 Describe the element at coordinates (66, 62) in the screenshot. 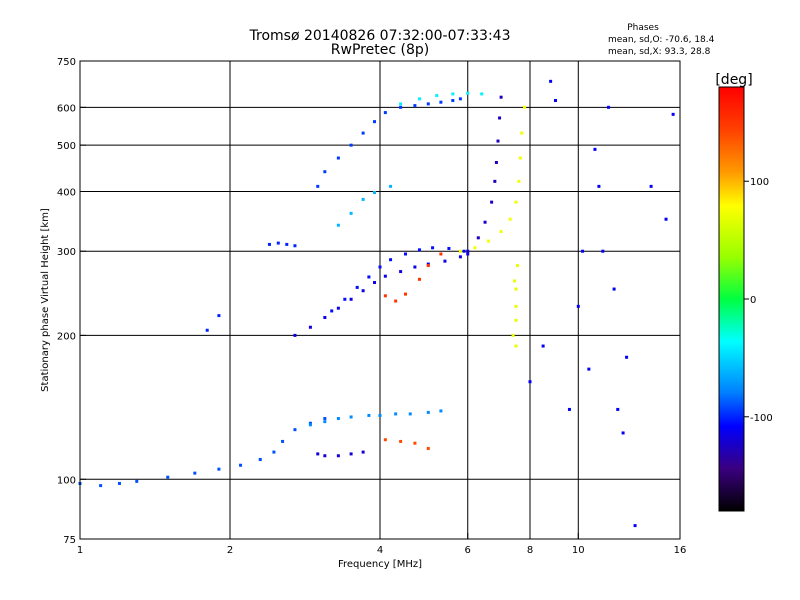

I see `y-tick-label: 750` at that location.